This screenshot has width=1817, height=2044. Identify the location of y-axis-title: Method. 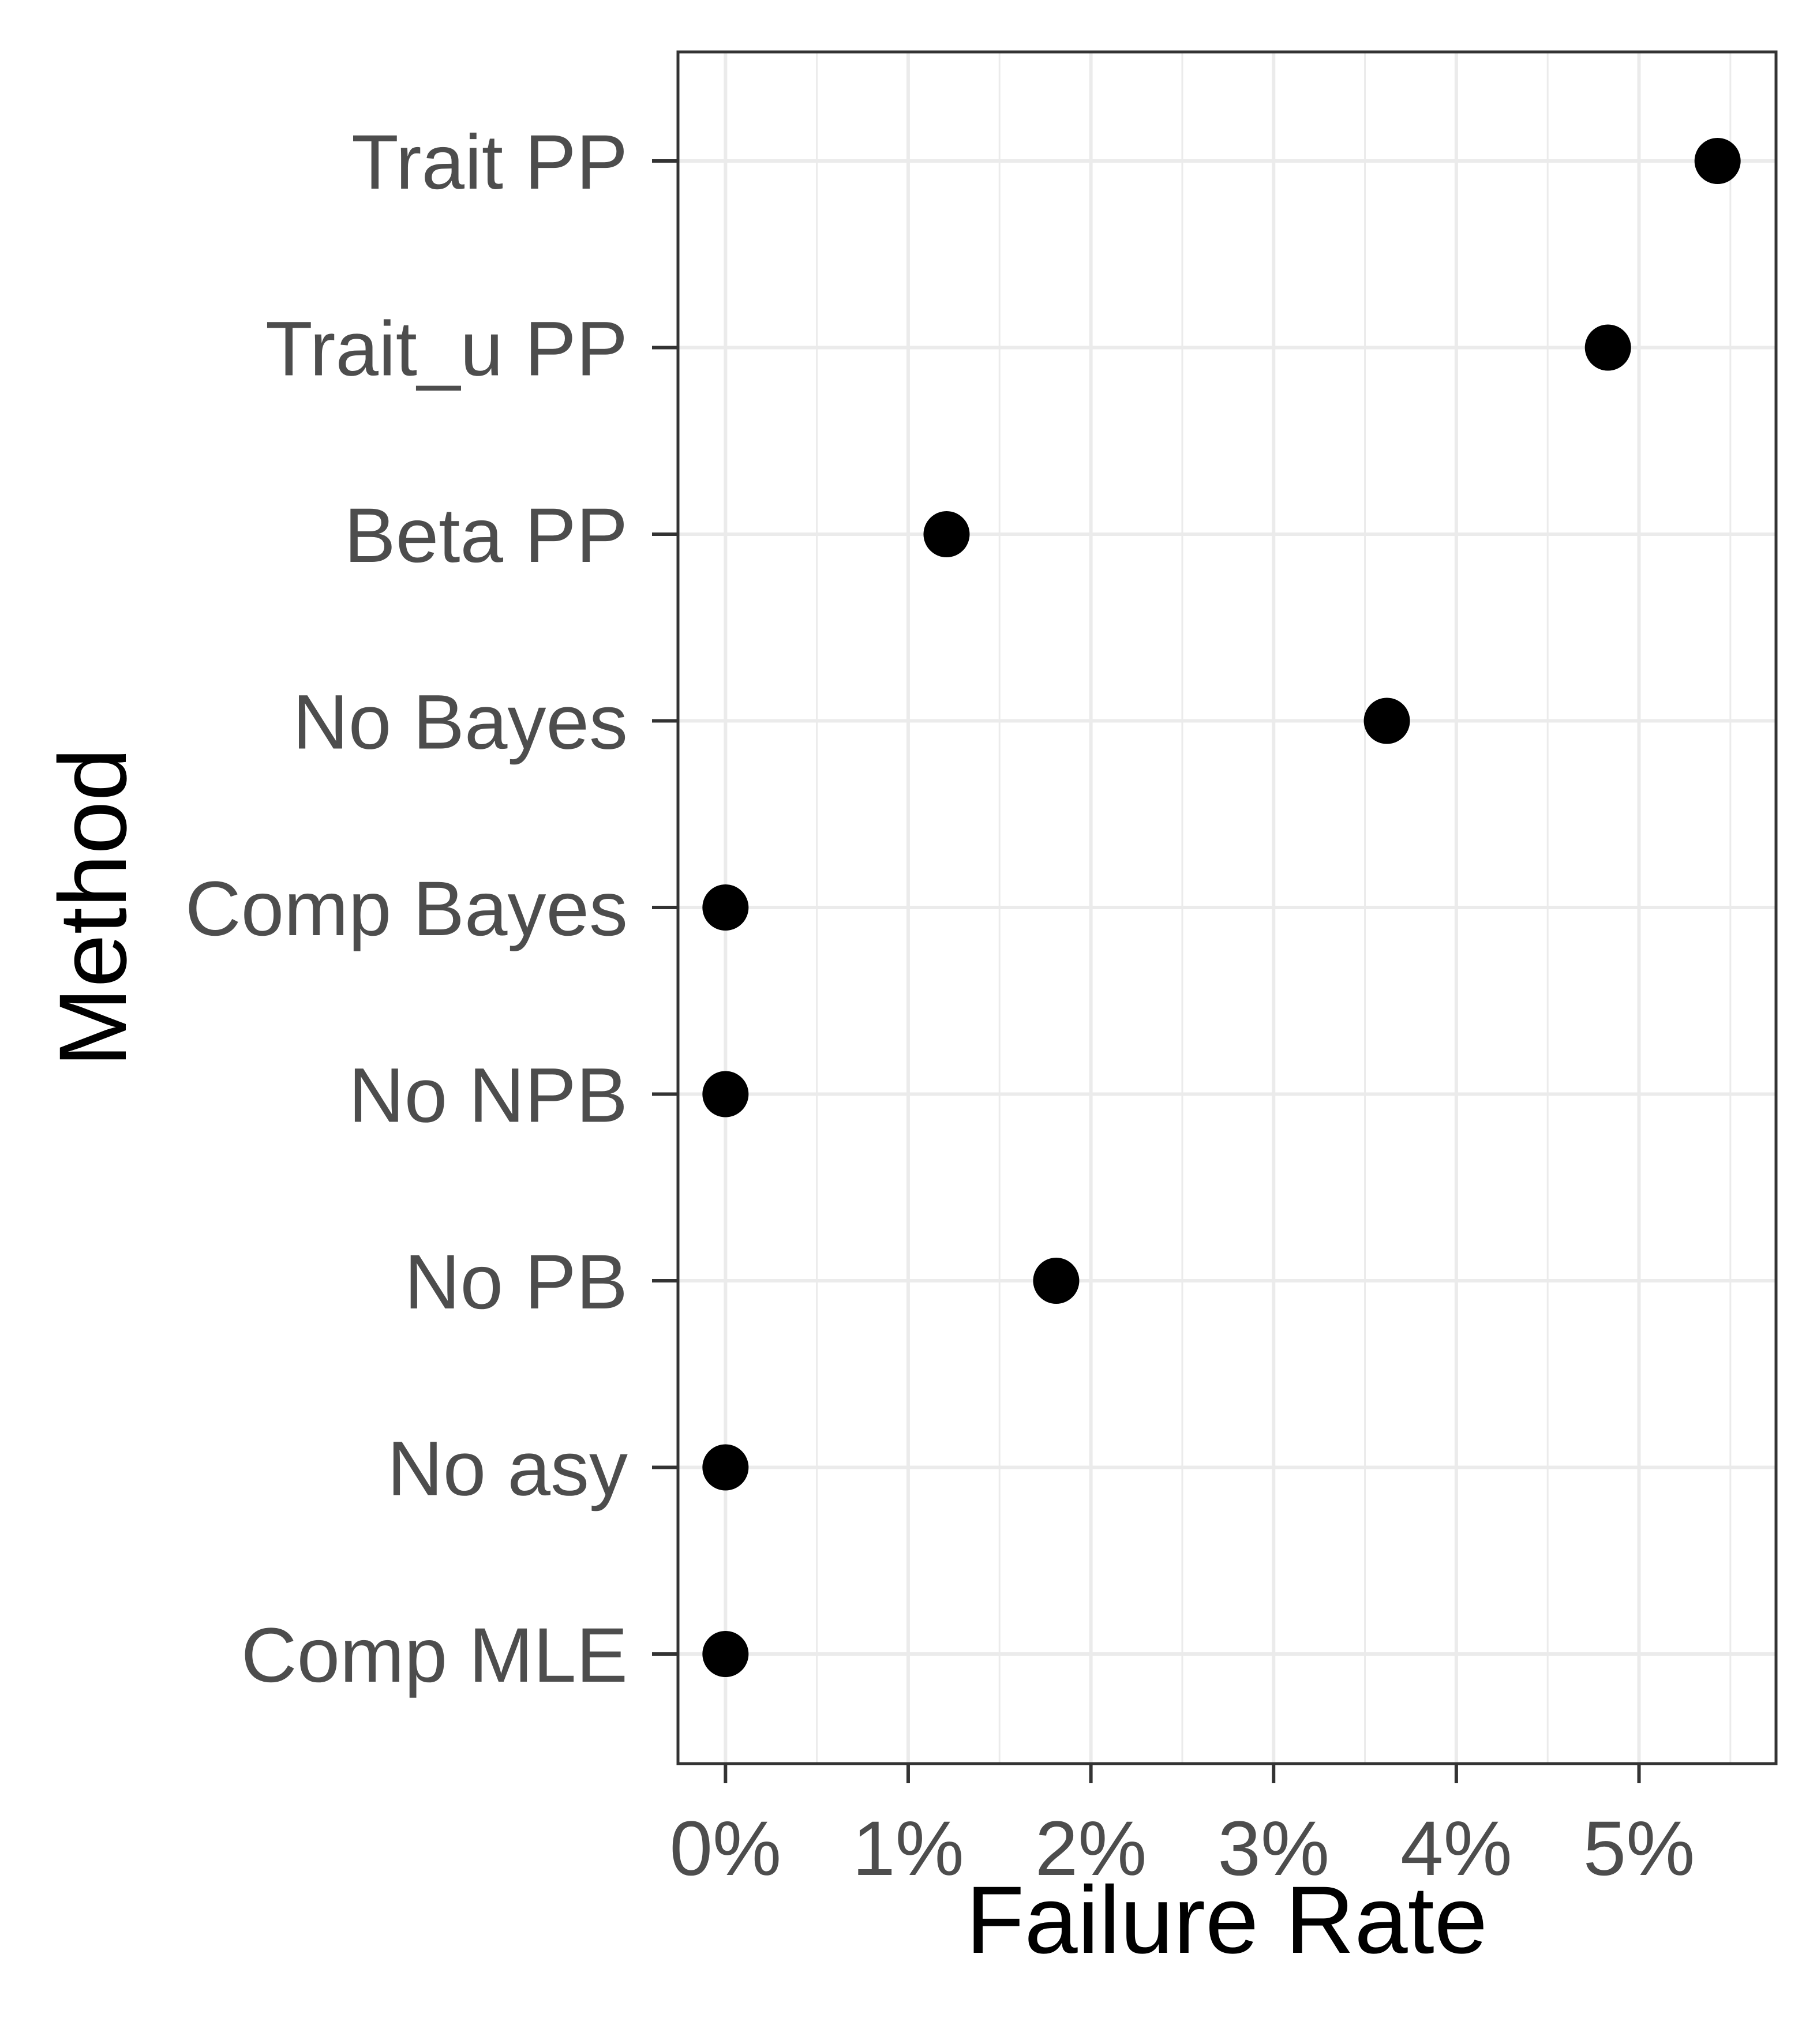
(93, 907).